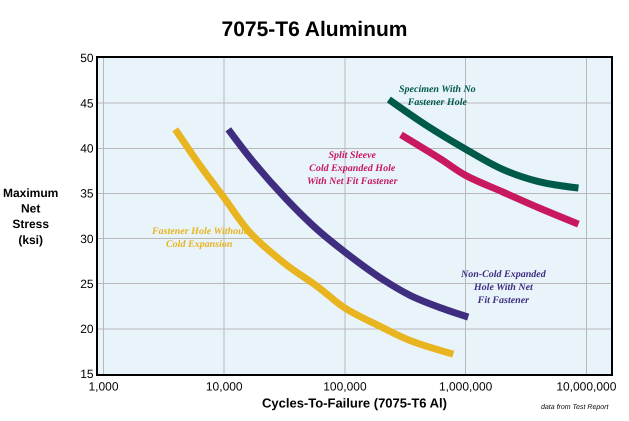 This screenshot has height=421, width=629. I want to click on x-axis-title: Cycles-To-Failure (7075-T6 Al), so click(354, 403).